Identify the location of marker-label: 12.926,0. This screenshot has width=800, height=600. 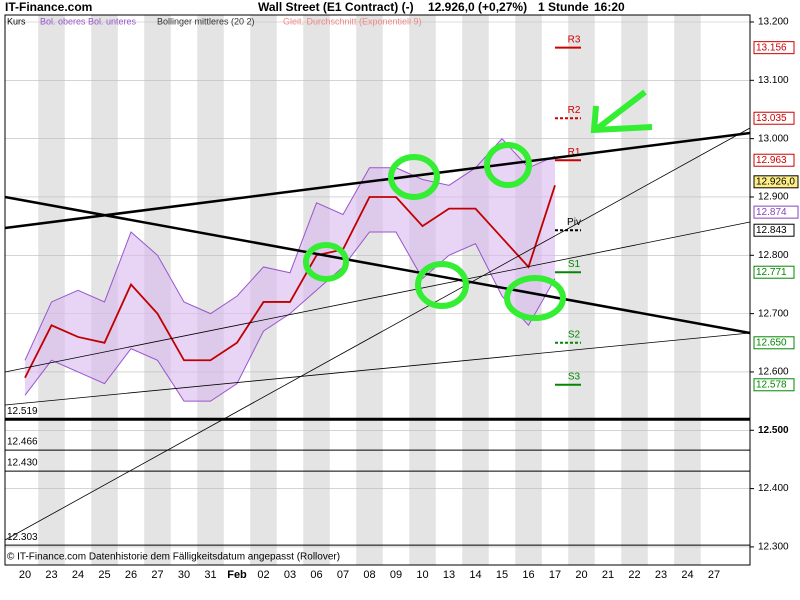
(775, 181).